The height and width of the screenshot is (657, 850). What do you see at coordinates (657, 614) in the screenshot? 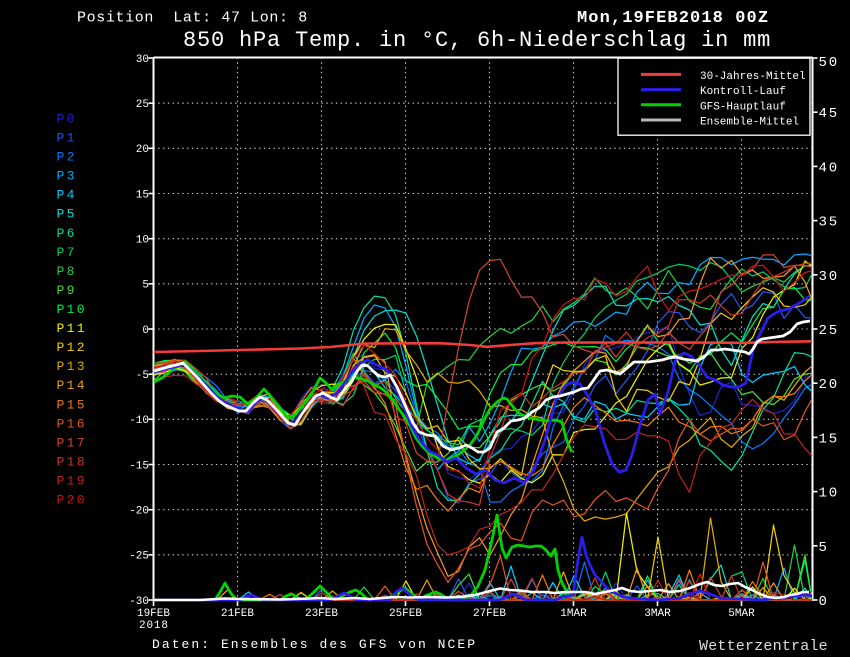
I see `svg-text: 3MAR` at bounding box center [657, 614].